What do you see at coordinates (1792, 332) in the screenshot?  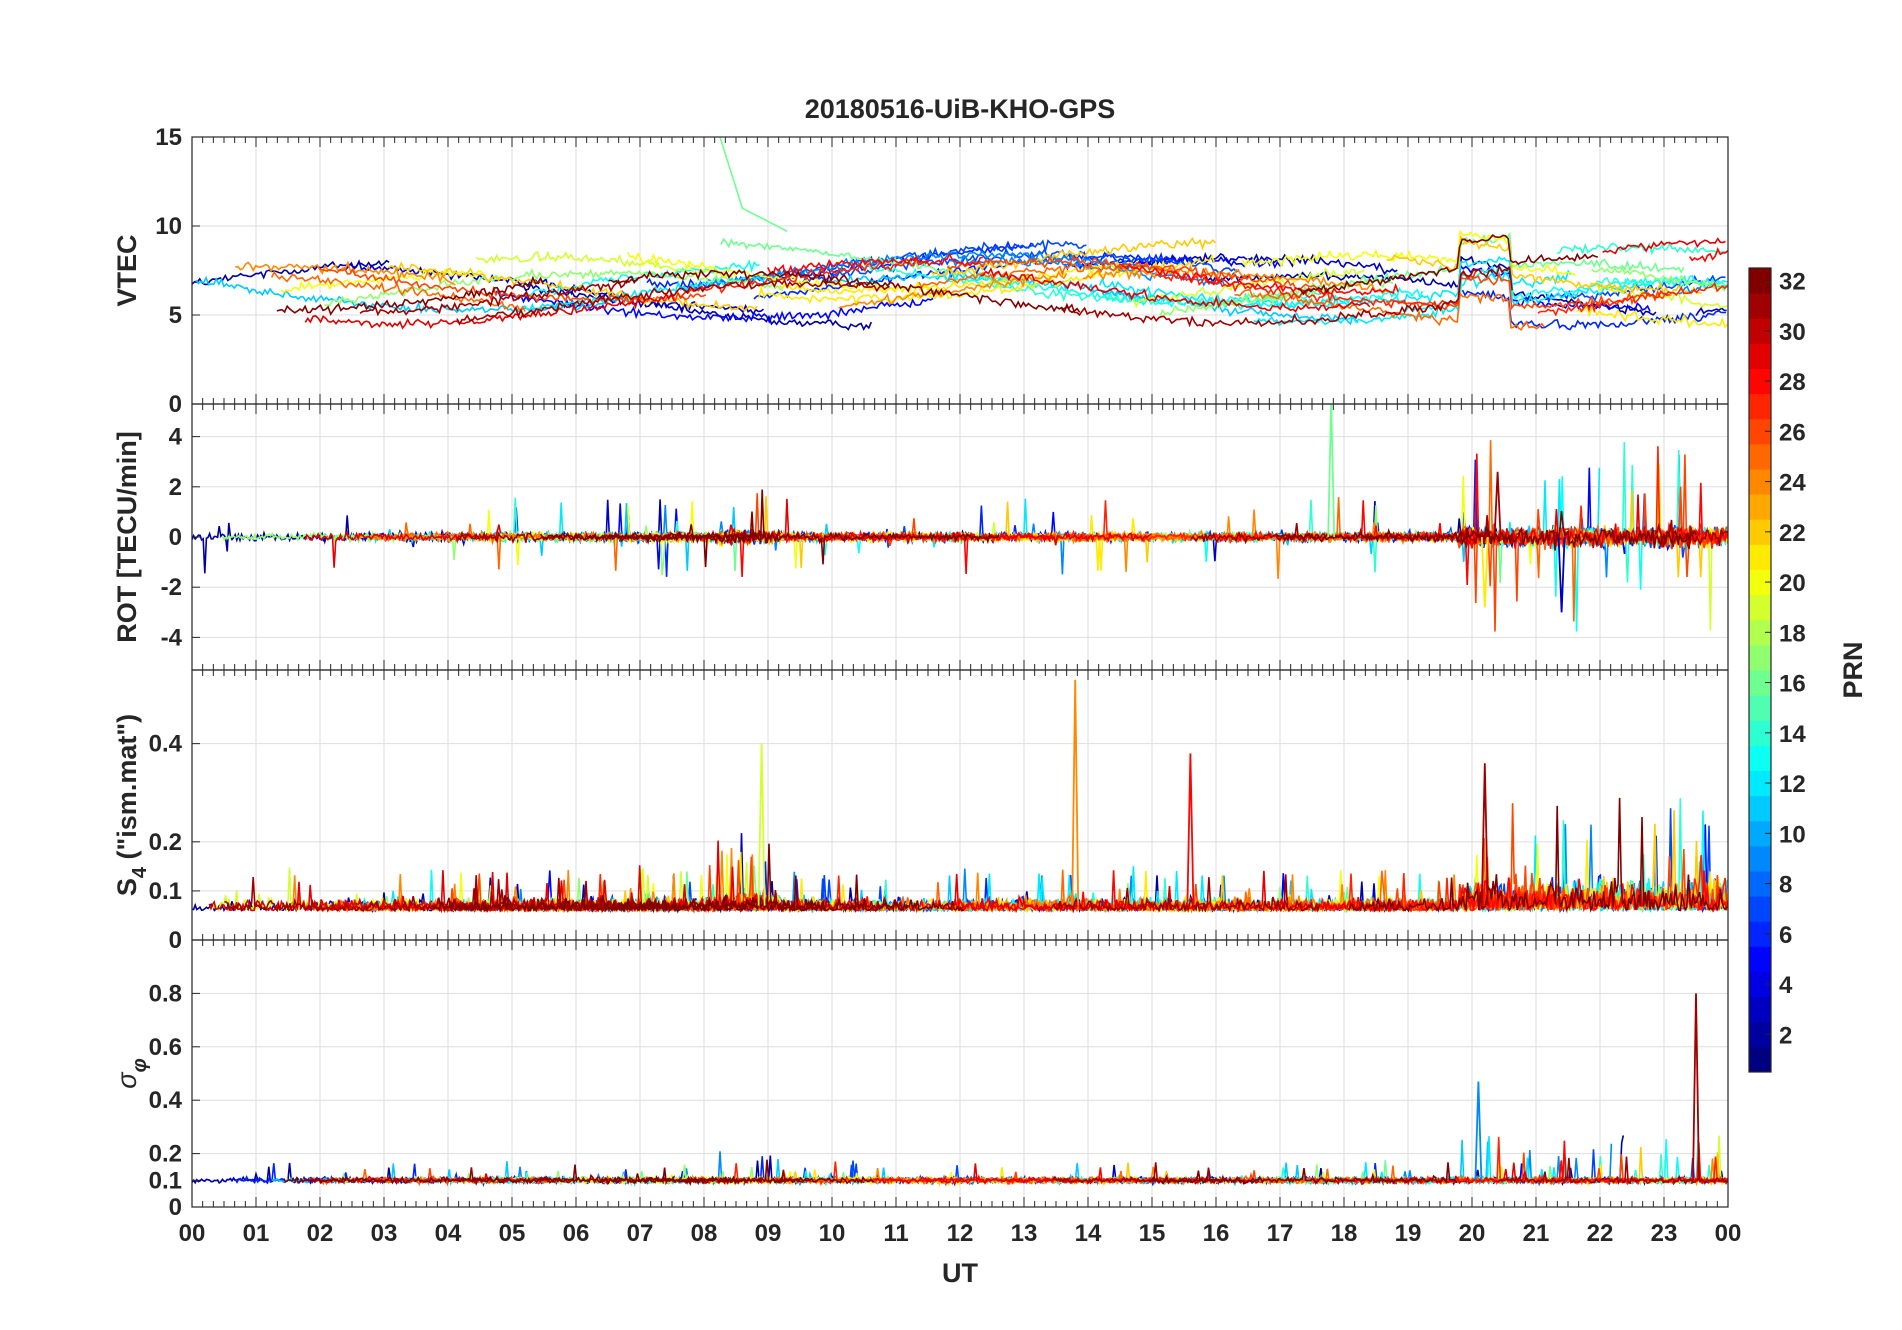 I see `colorbar-tick-label: 30` at bounding box center [1792, 332].